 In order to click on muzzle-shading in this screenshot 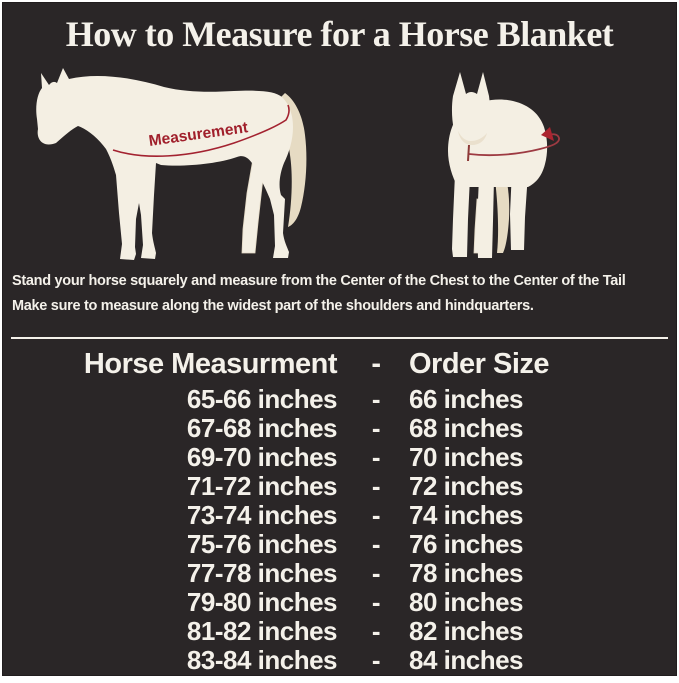, I will do `click(472, 138)`.